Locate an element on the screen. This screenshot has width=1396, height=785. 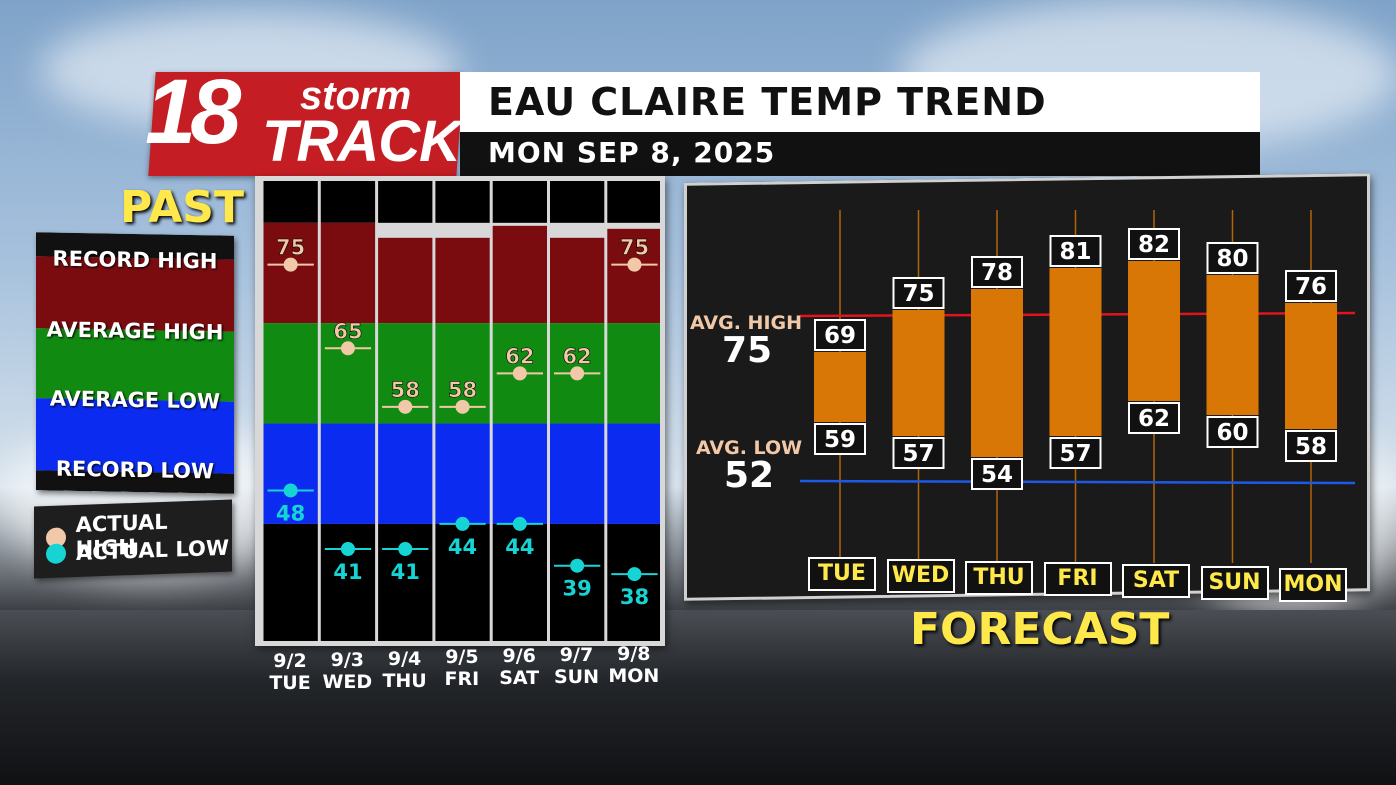
actual-low-label: 39 is located at coordinates (577, 589).